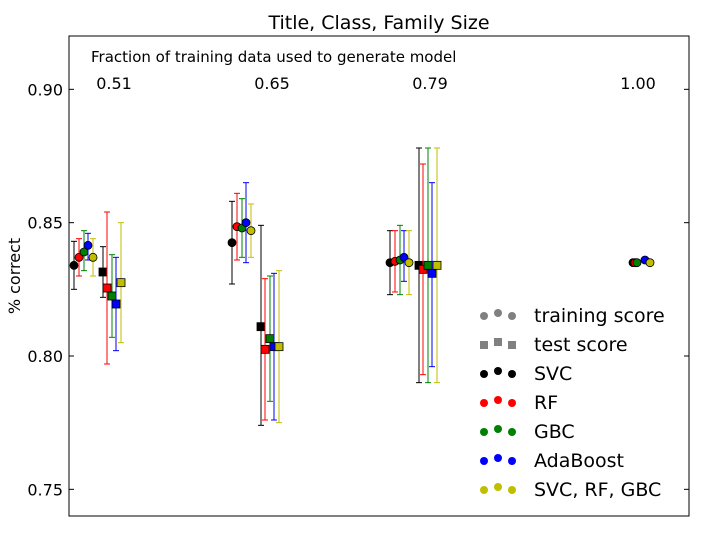 The width and height of the screenshot is (707, 535). Describe the element at coordinates (14, 276) in the screenshot. I see `y-axis-label: % correct` at that location.